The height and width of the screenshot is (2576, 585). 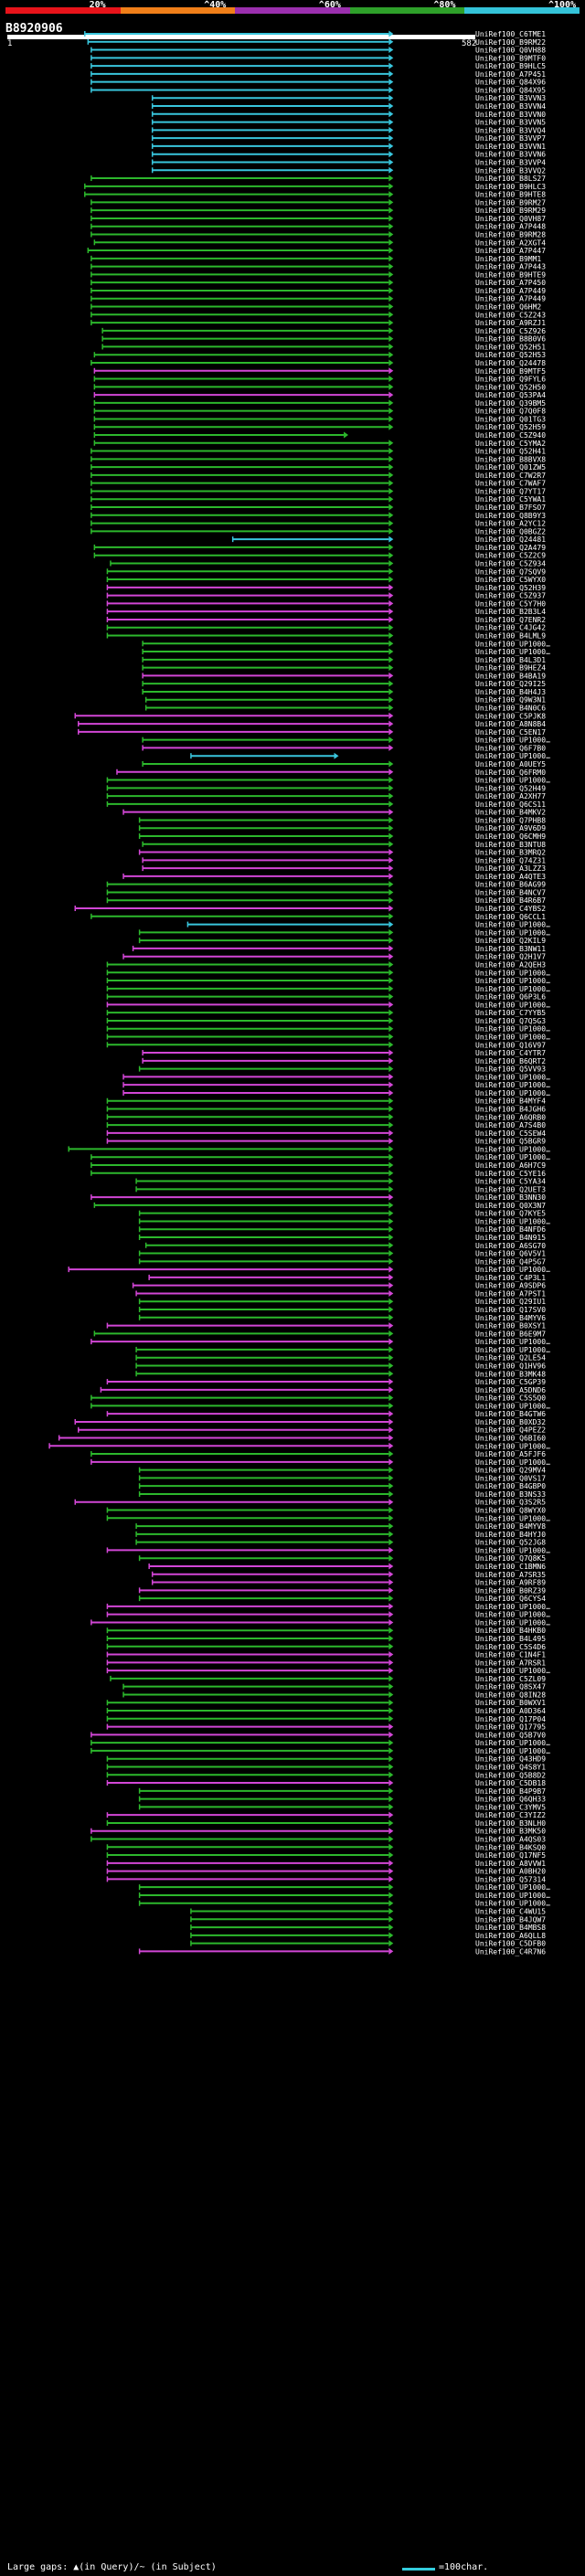 What do you see at coordinates (326, 1879) in the screenshot?
I see `hit-row: UniRef100_Q57314` at bounding box center [326, 1879].